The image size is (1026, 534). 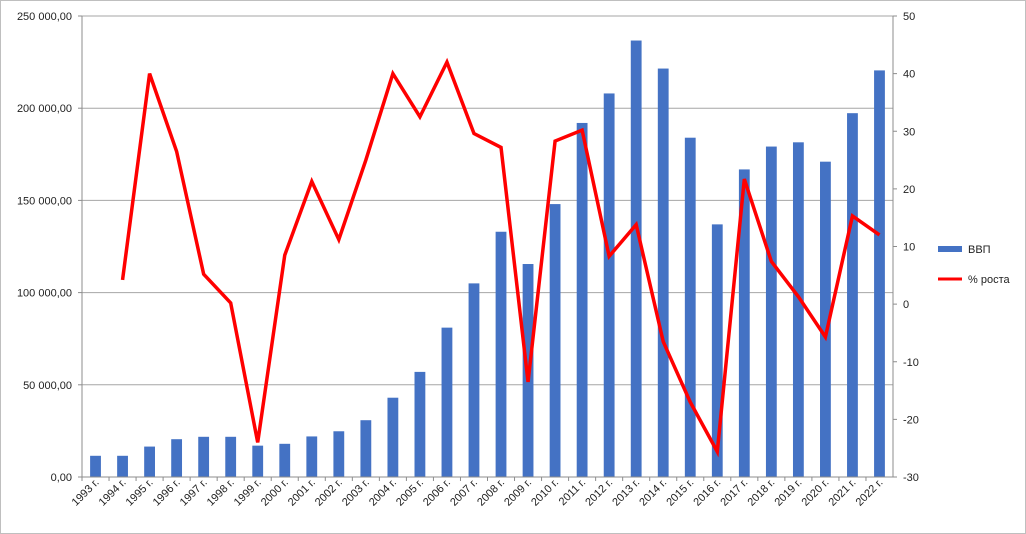 What do you see at coordinates (61, 478) in the screenshot?
I see `left-tick-label: 0,00` at bounding box center [61, 478].